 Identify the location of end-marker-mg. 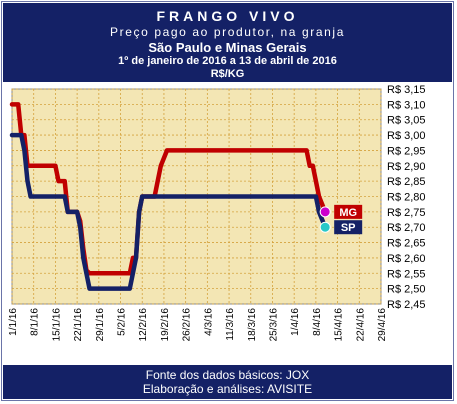
(325, 212).